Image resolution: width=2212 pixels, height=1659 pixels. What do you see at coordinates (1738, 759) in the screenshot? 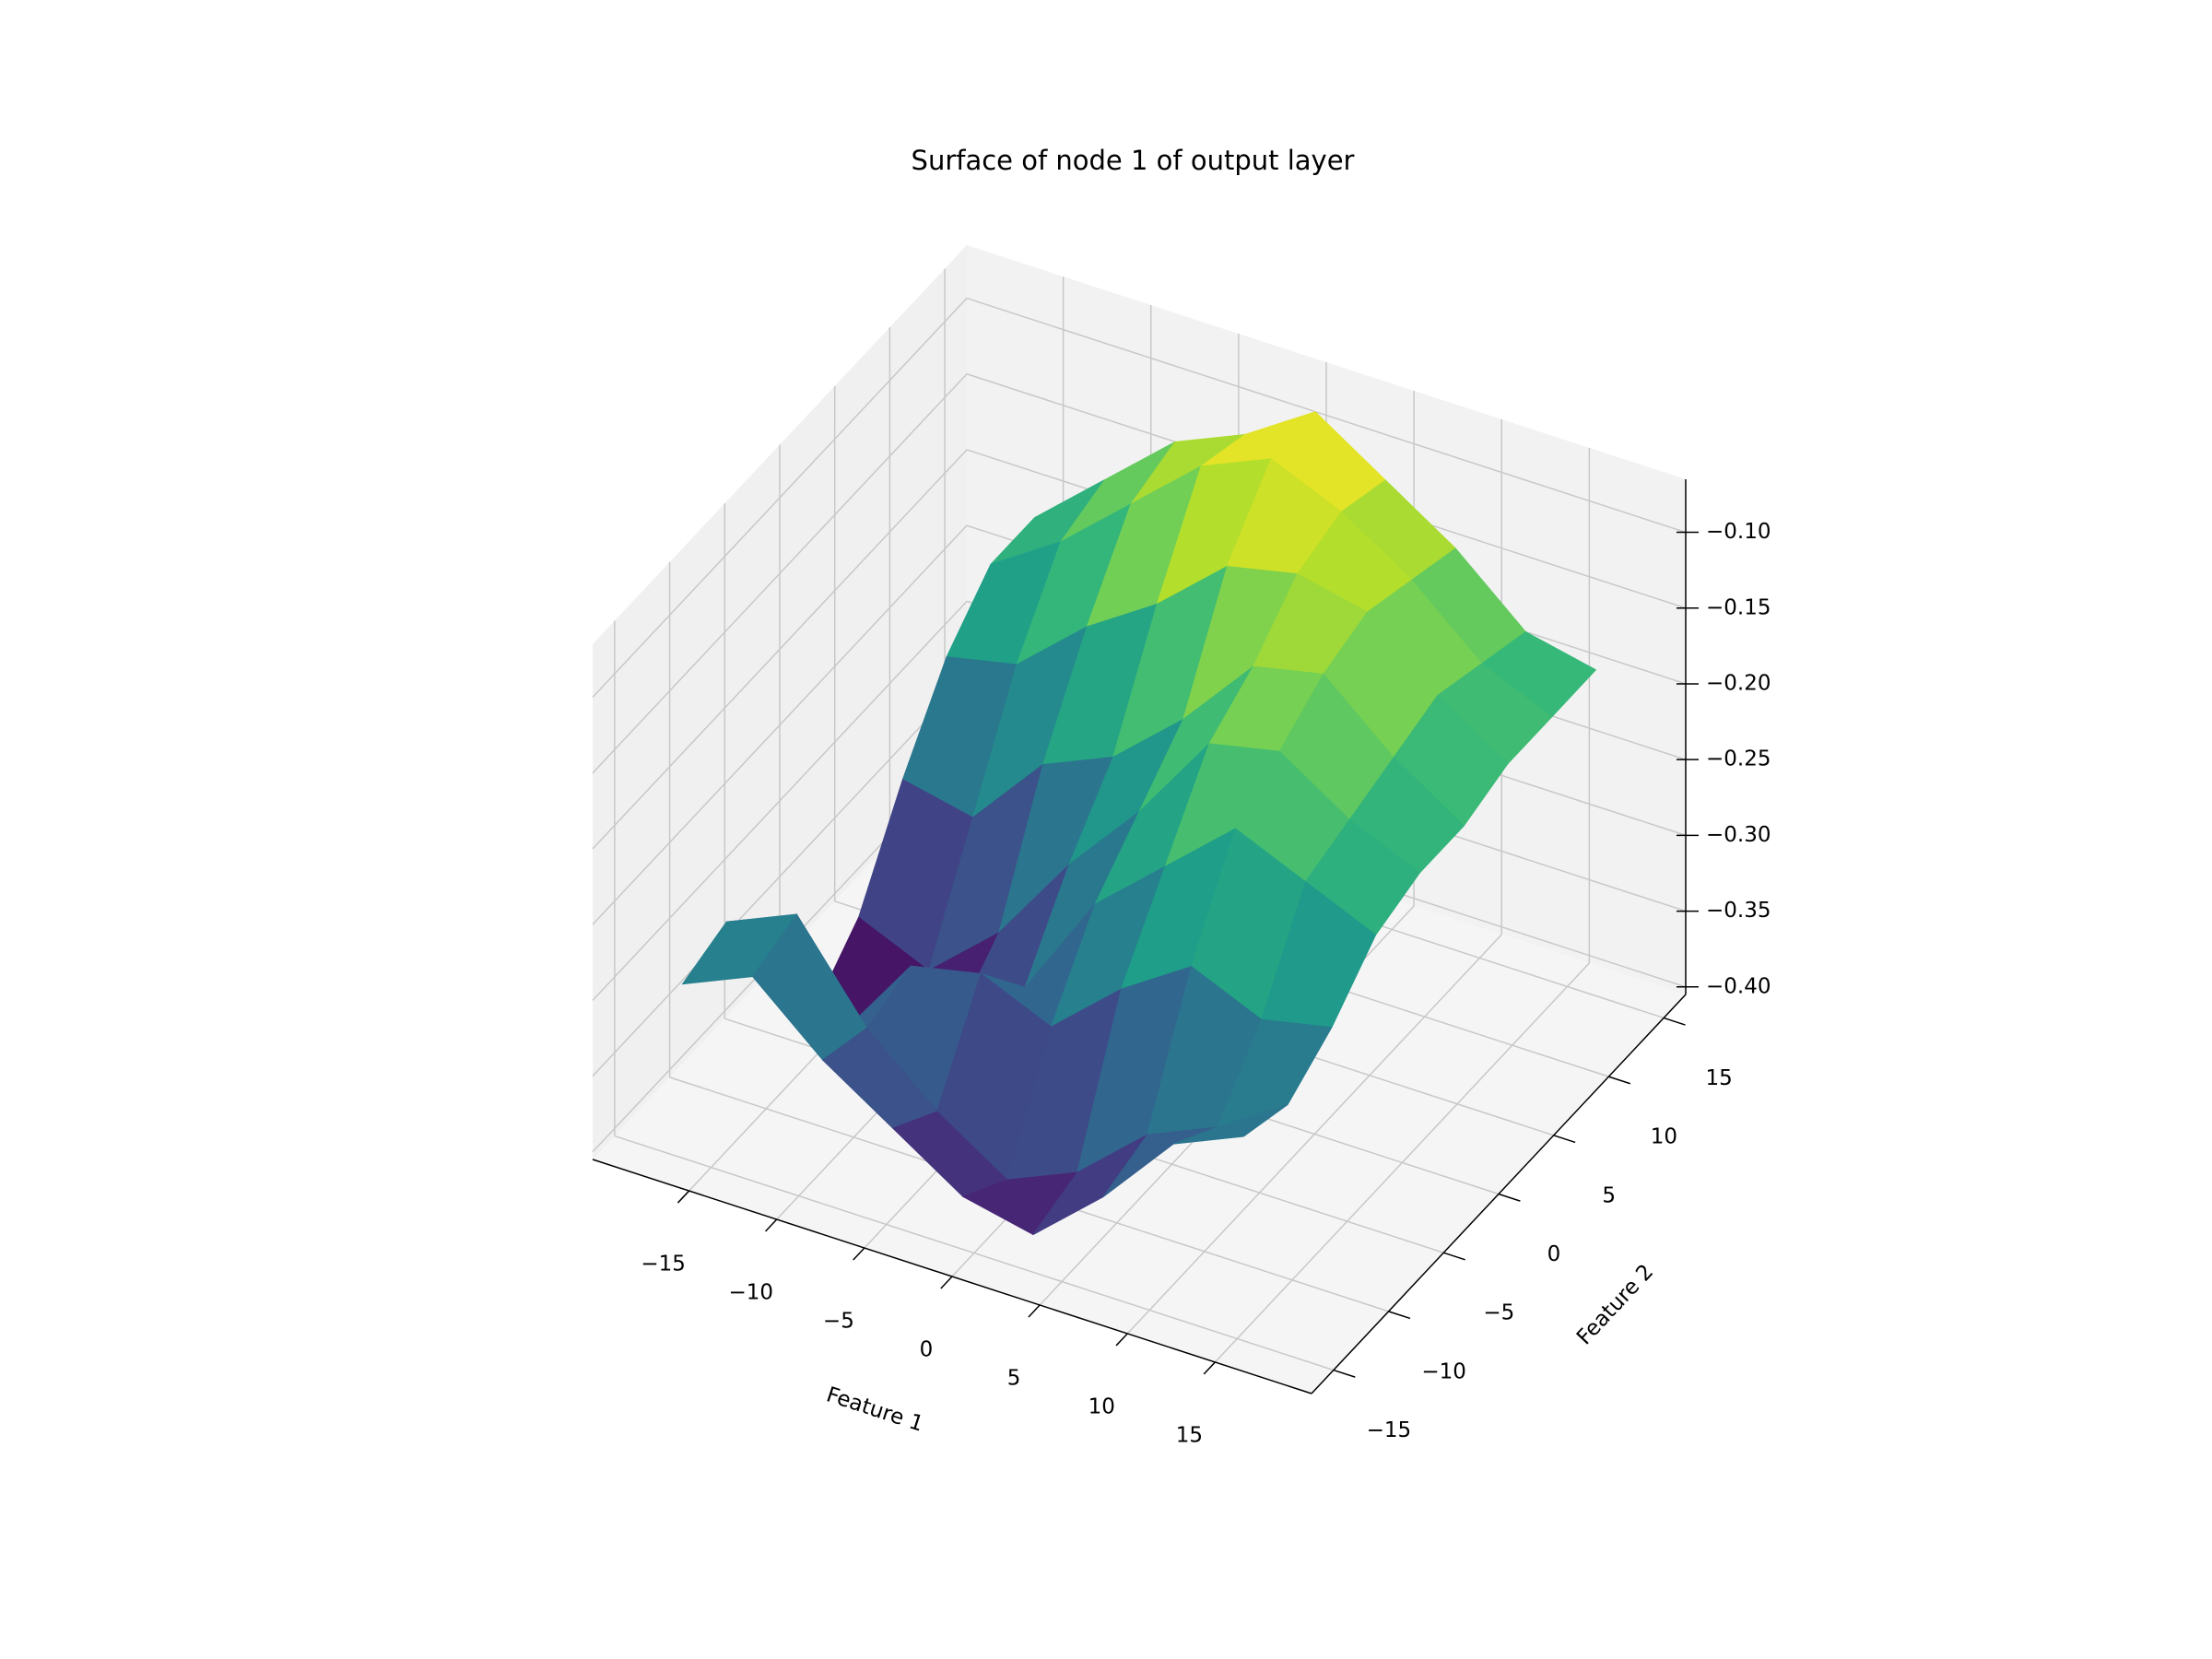
I see `z-tick-label: −0.25` at bounding box center [1738, 759].